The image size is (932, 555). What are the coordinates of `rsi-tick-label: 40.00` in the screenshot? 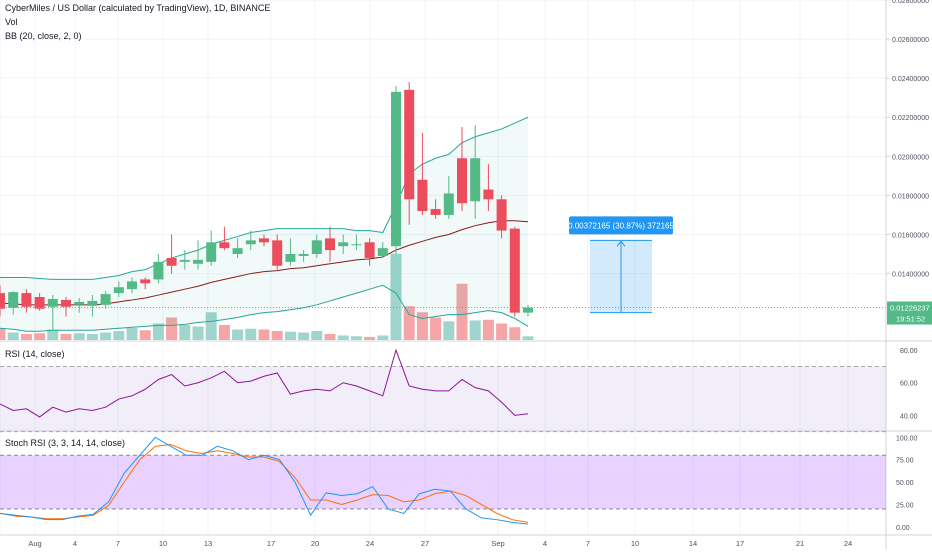 It's located at (909, 416).